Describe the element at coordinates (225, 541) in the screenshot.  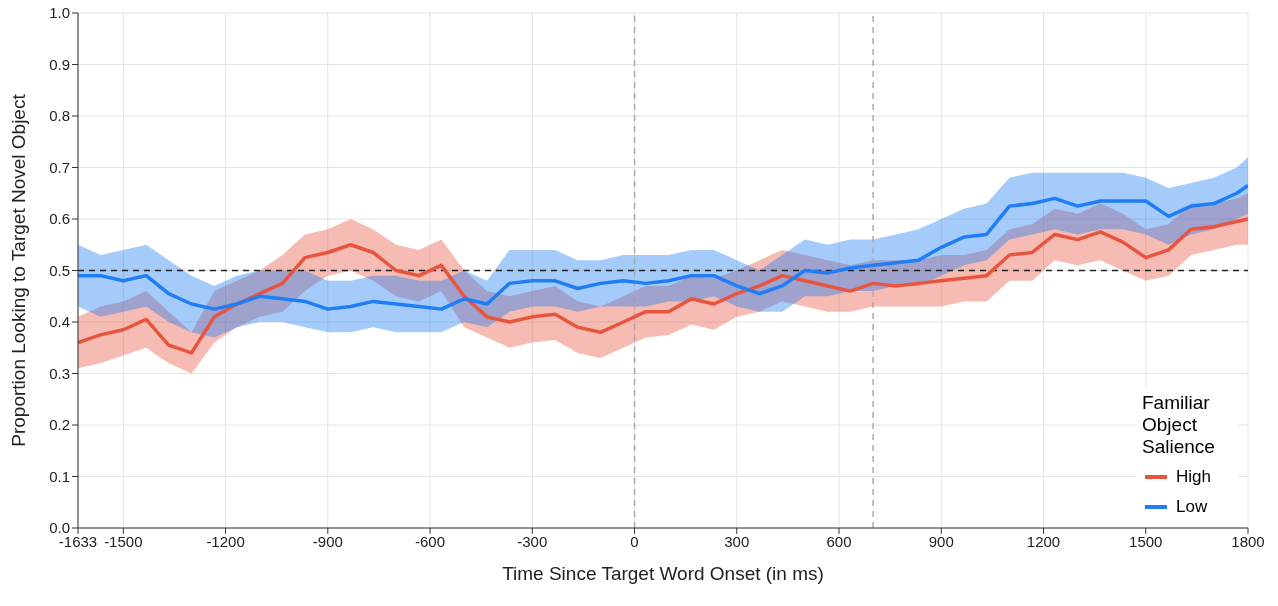
I see `x-tick-label: -1200` at that location.